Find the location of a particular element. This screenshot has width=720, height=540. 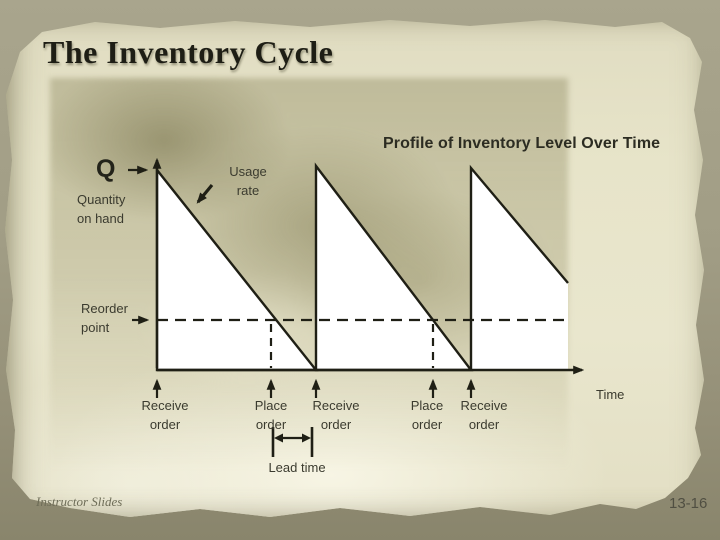

reorder-point-label: Reorder point is located at coordinates (104, 318).